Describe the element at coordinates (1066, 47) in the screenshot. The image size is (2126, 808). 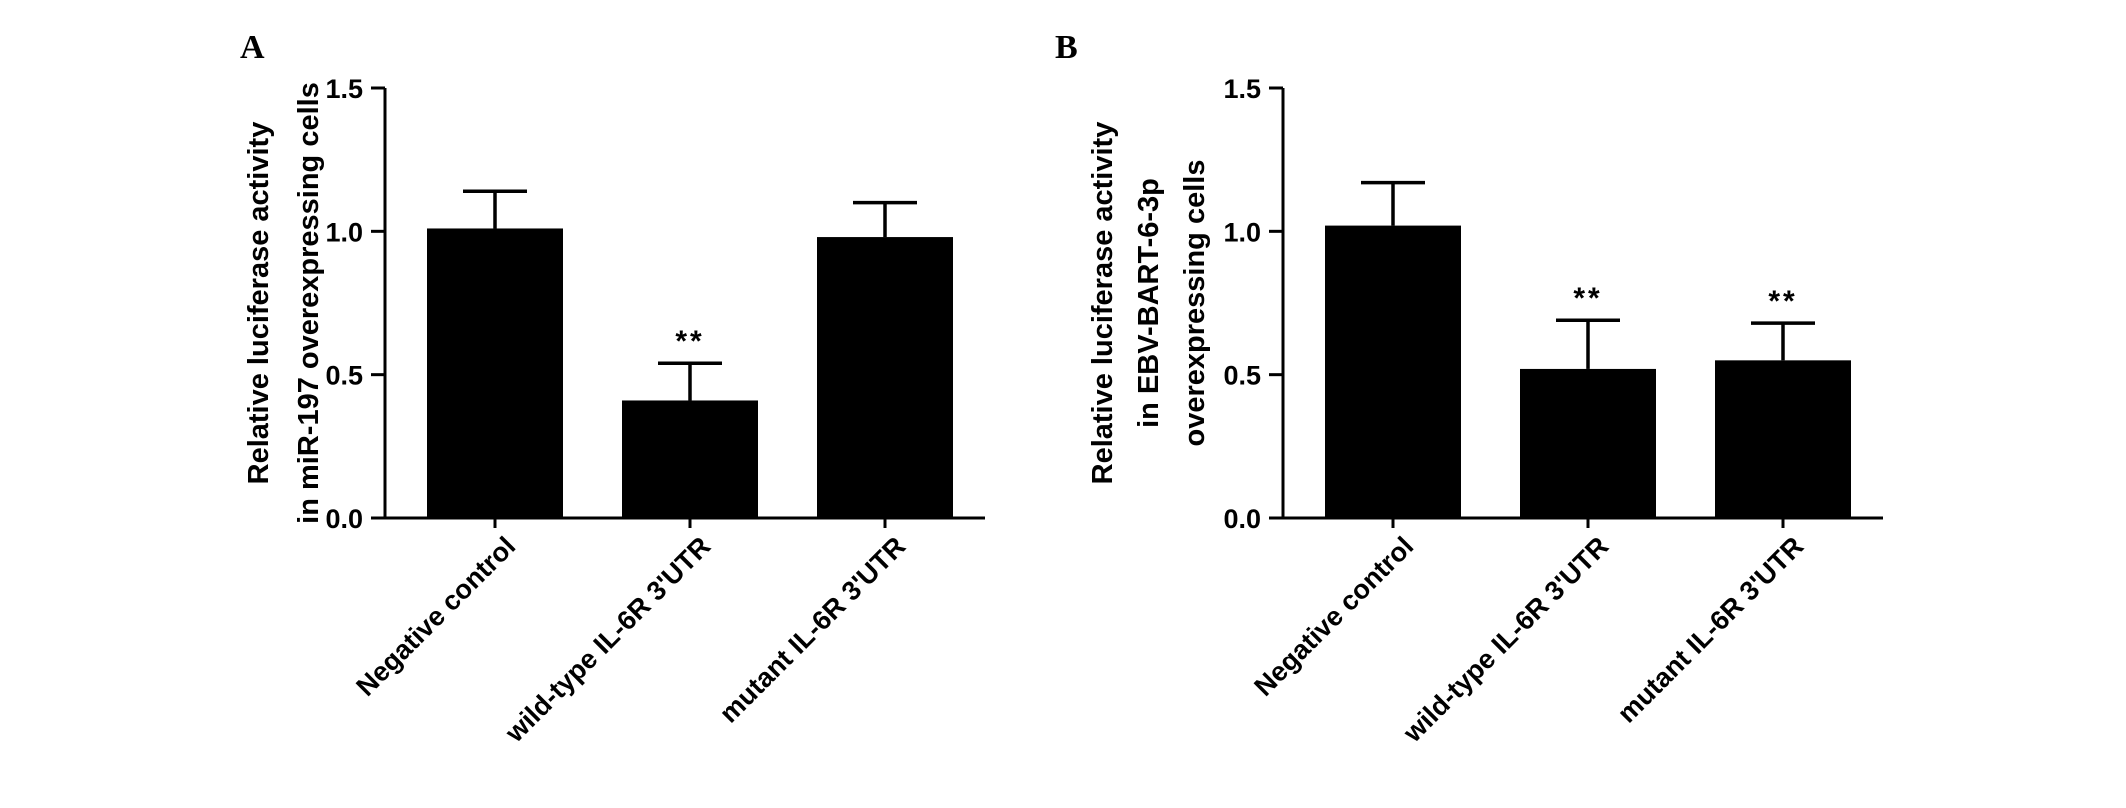
I see `panel-letter: B` at that location.